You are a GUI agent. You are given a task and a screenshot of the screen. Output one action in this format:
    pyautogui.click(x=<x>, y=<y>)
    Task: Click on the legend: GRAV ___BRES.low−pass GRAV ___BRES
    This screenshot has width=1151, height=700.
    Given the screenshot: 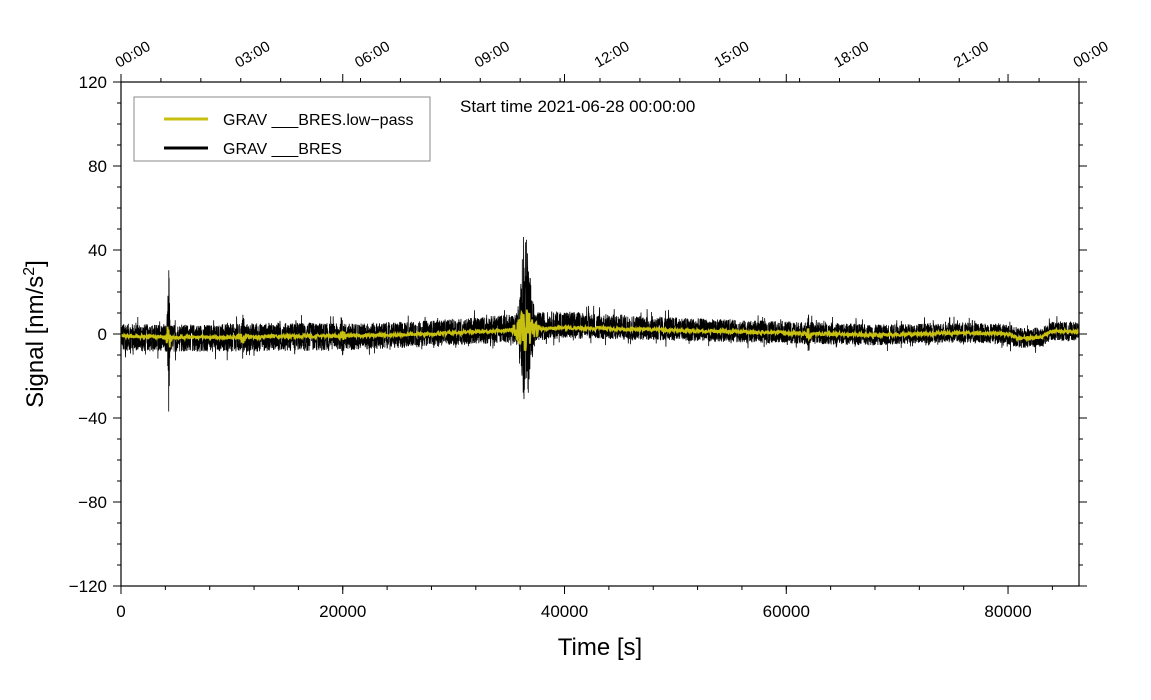 What is the action you would take?
    pyautogui.click(x=282, y=129)
    